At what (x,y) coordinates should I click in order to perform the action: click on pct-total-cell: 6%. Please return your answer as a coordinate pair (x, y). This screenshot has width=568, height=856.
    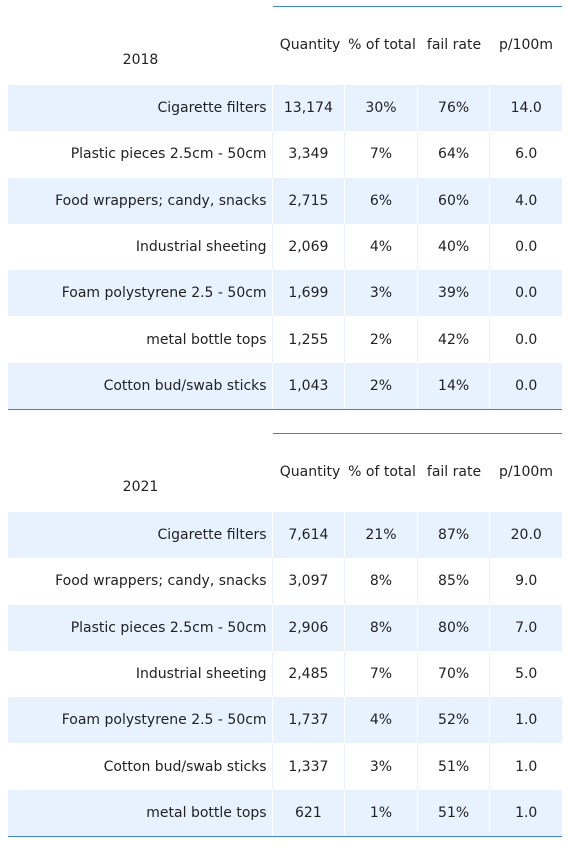
    Looking at the image, I should click on (380, 200).